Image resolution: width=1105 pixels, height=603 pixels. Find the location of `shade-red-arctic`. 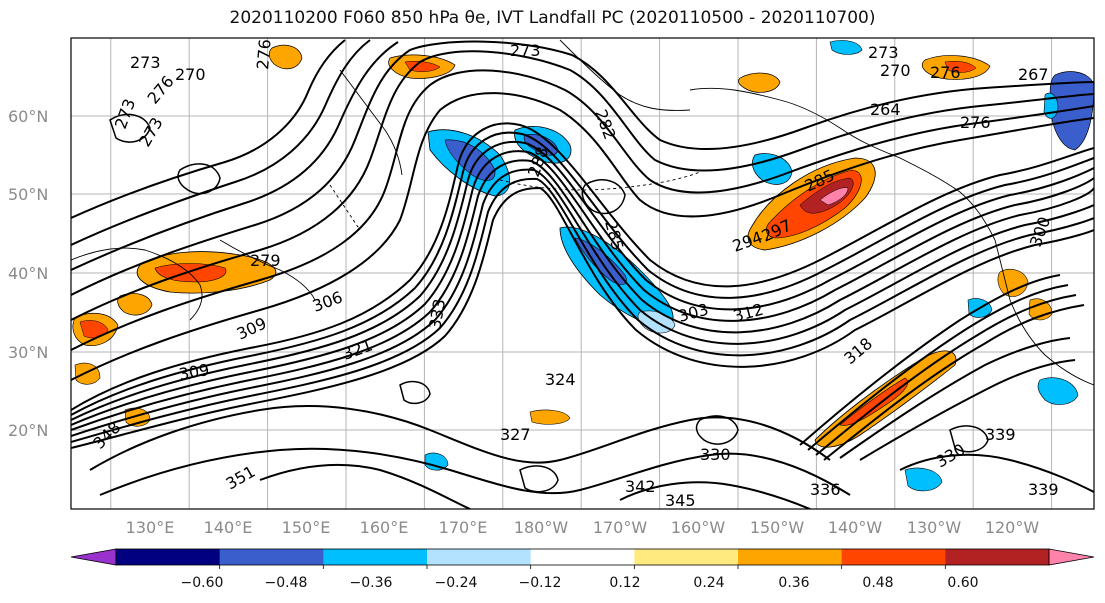

shade-red-arctic is located at coordinates (422, 66).